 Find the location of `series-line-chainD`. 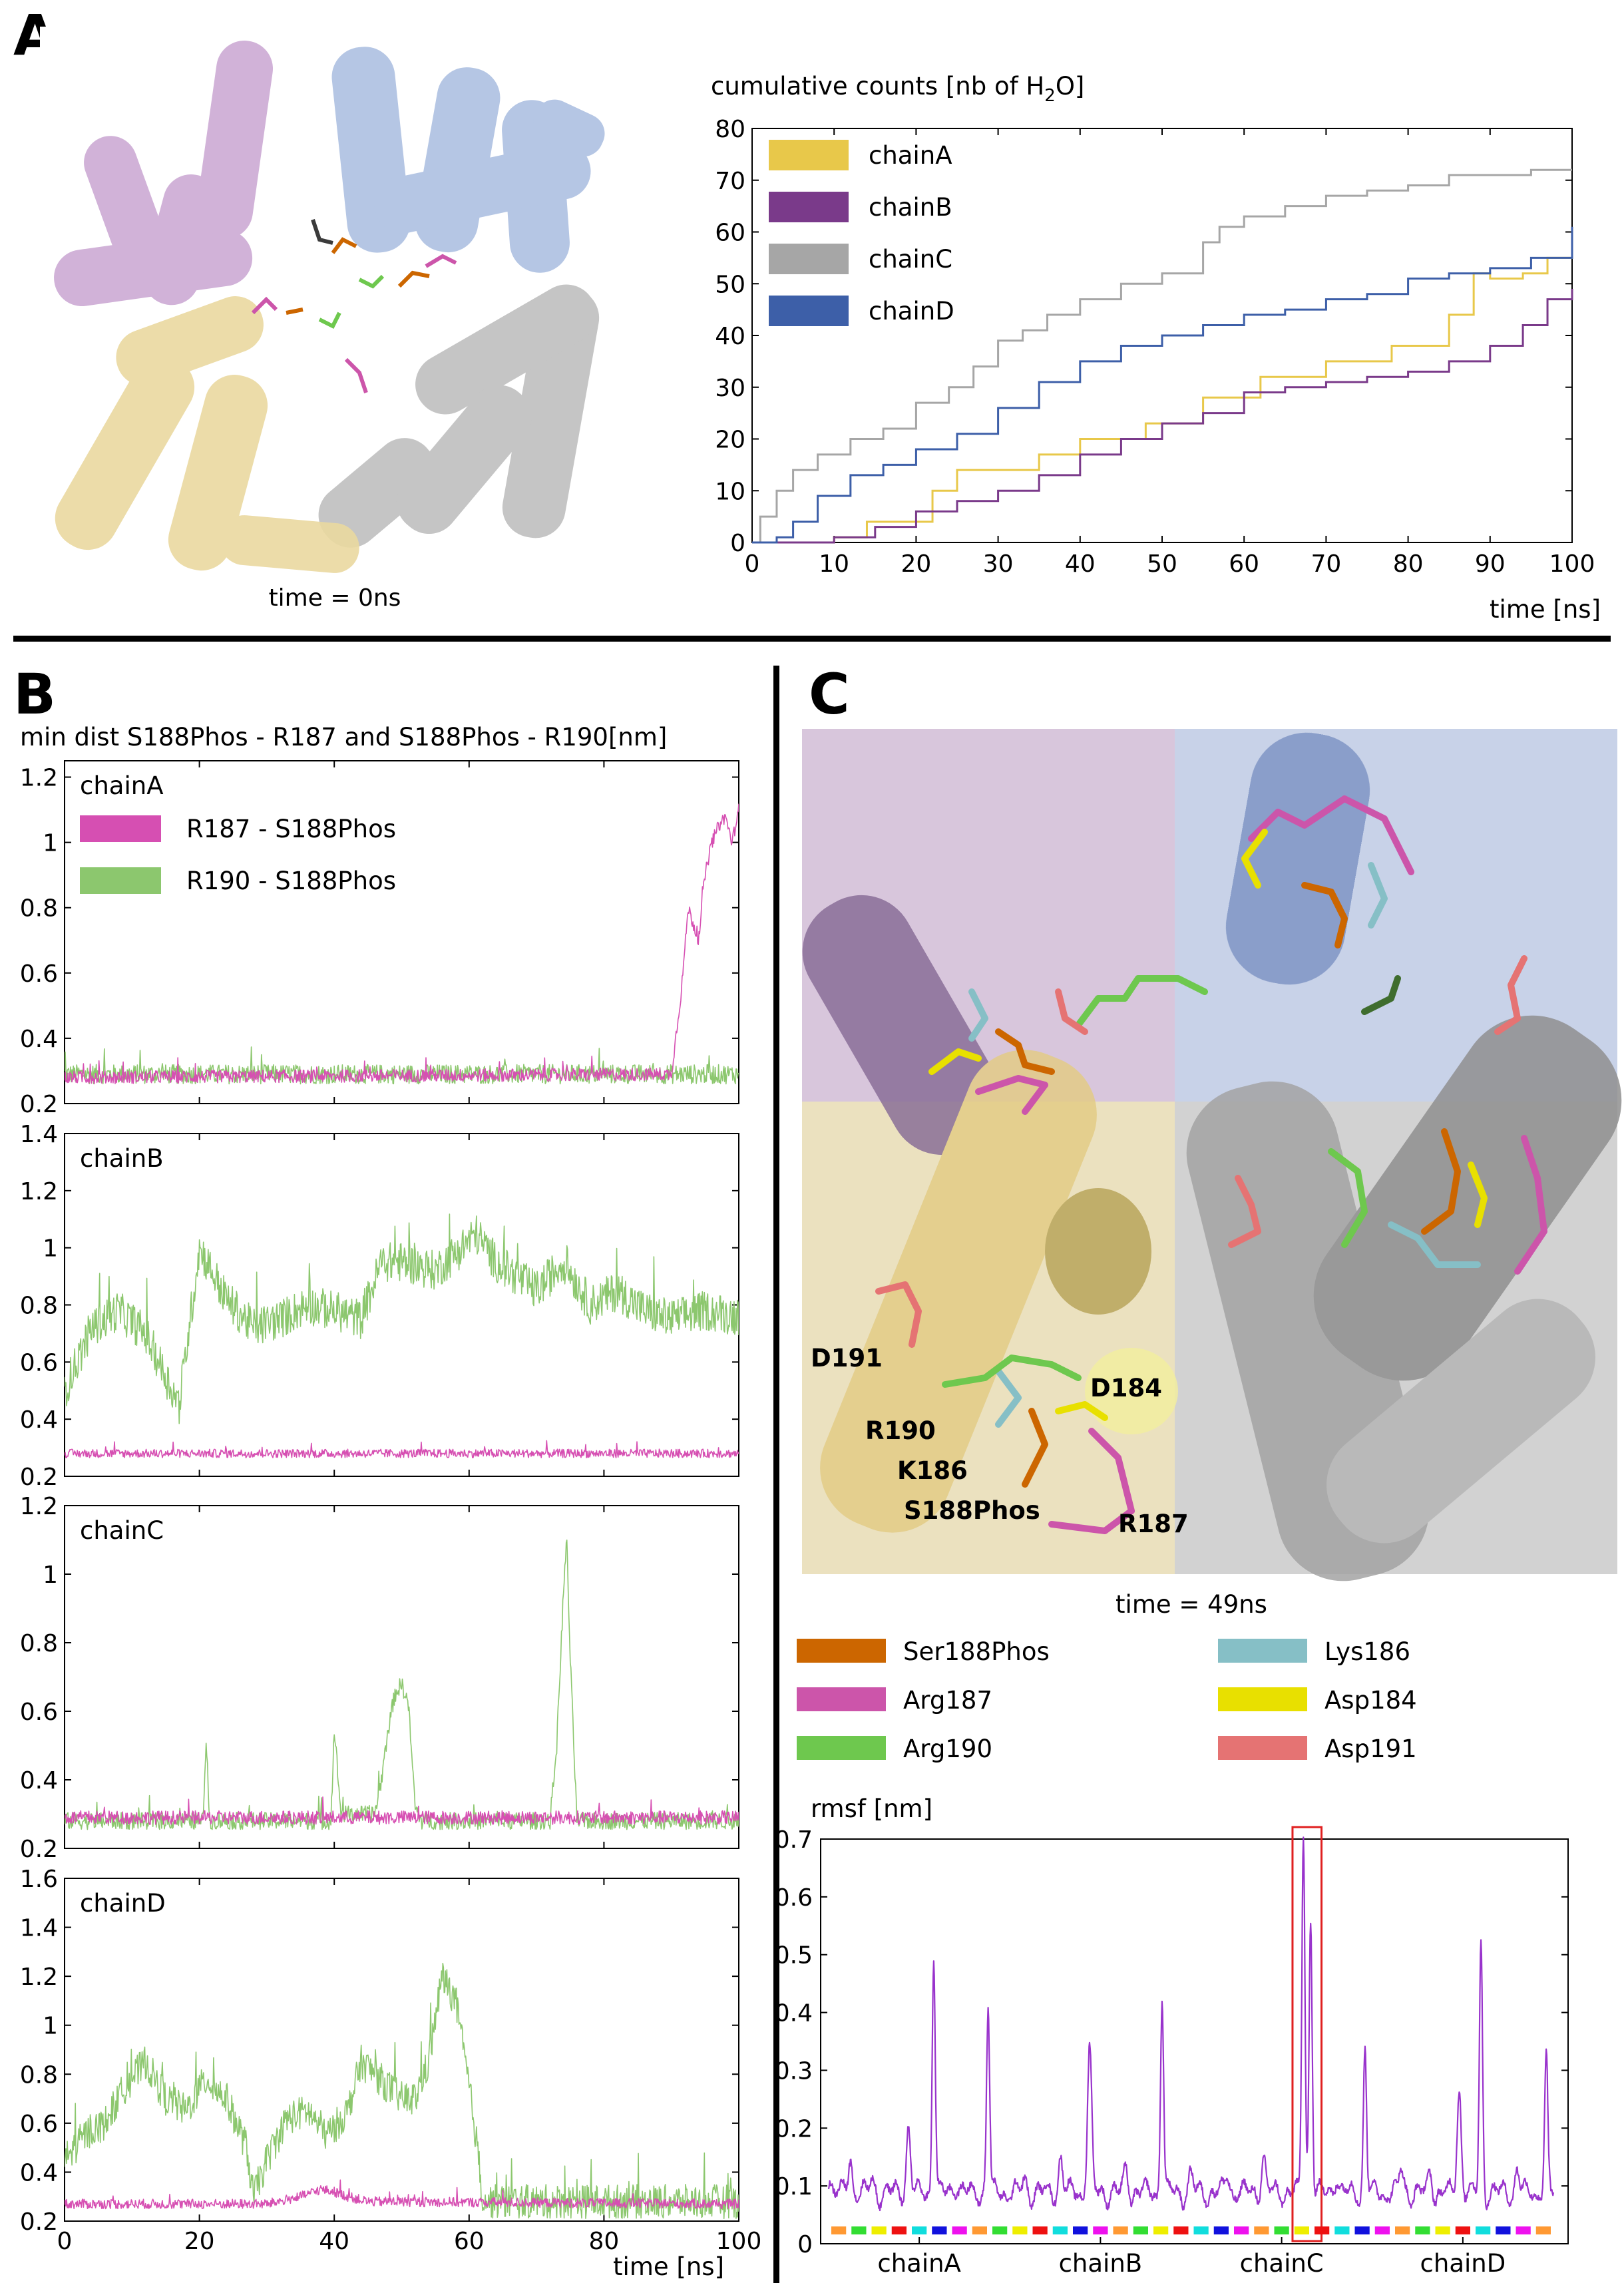

series-line-chainD is located at coordinates (1163, 385).